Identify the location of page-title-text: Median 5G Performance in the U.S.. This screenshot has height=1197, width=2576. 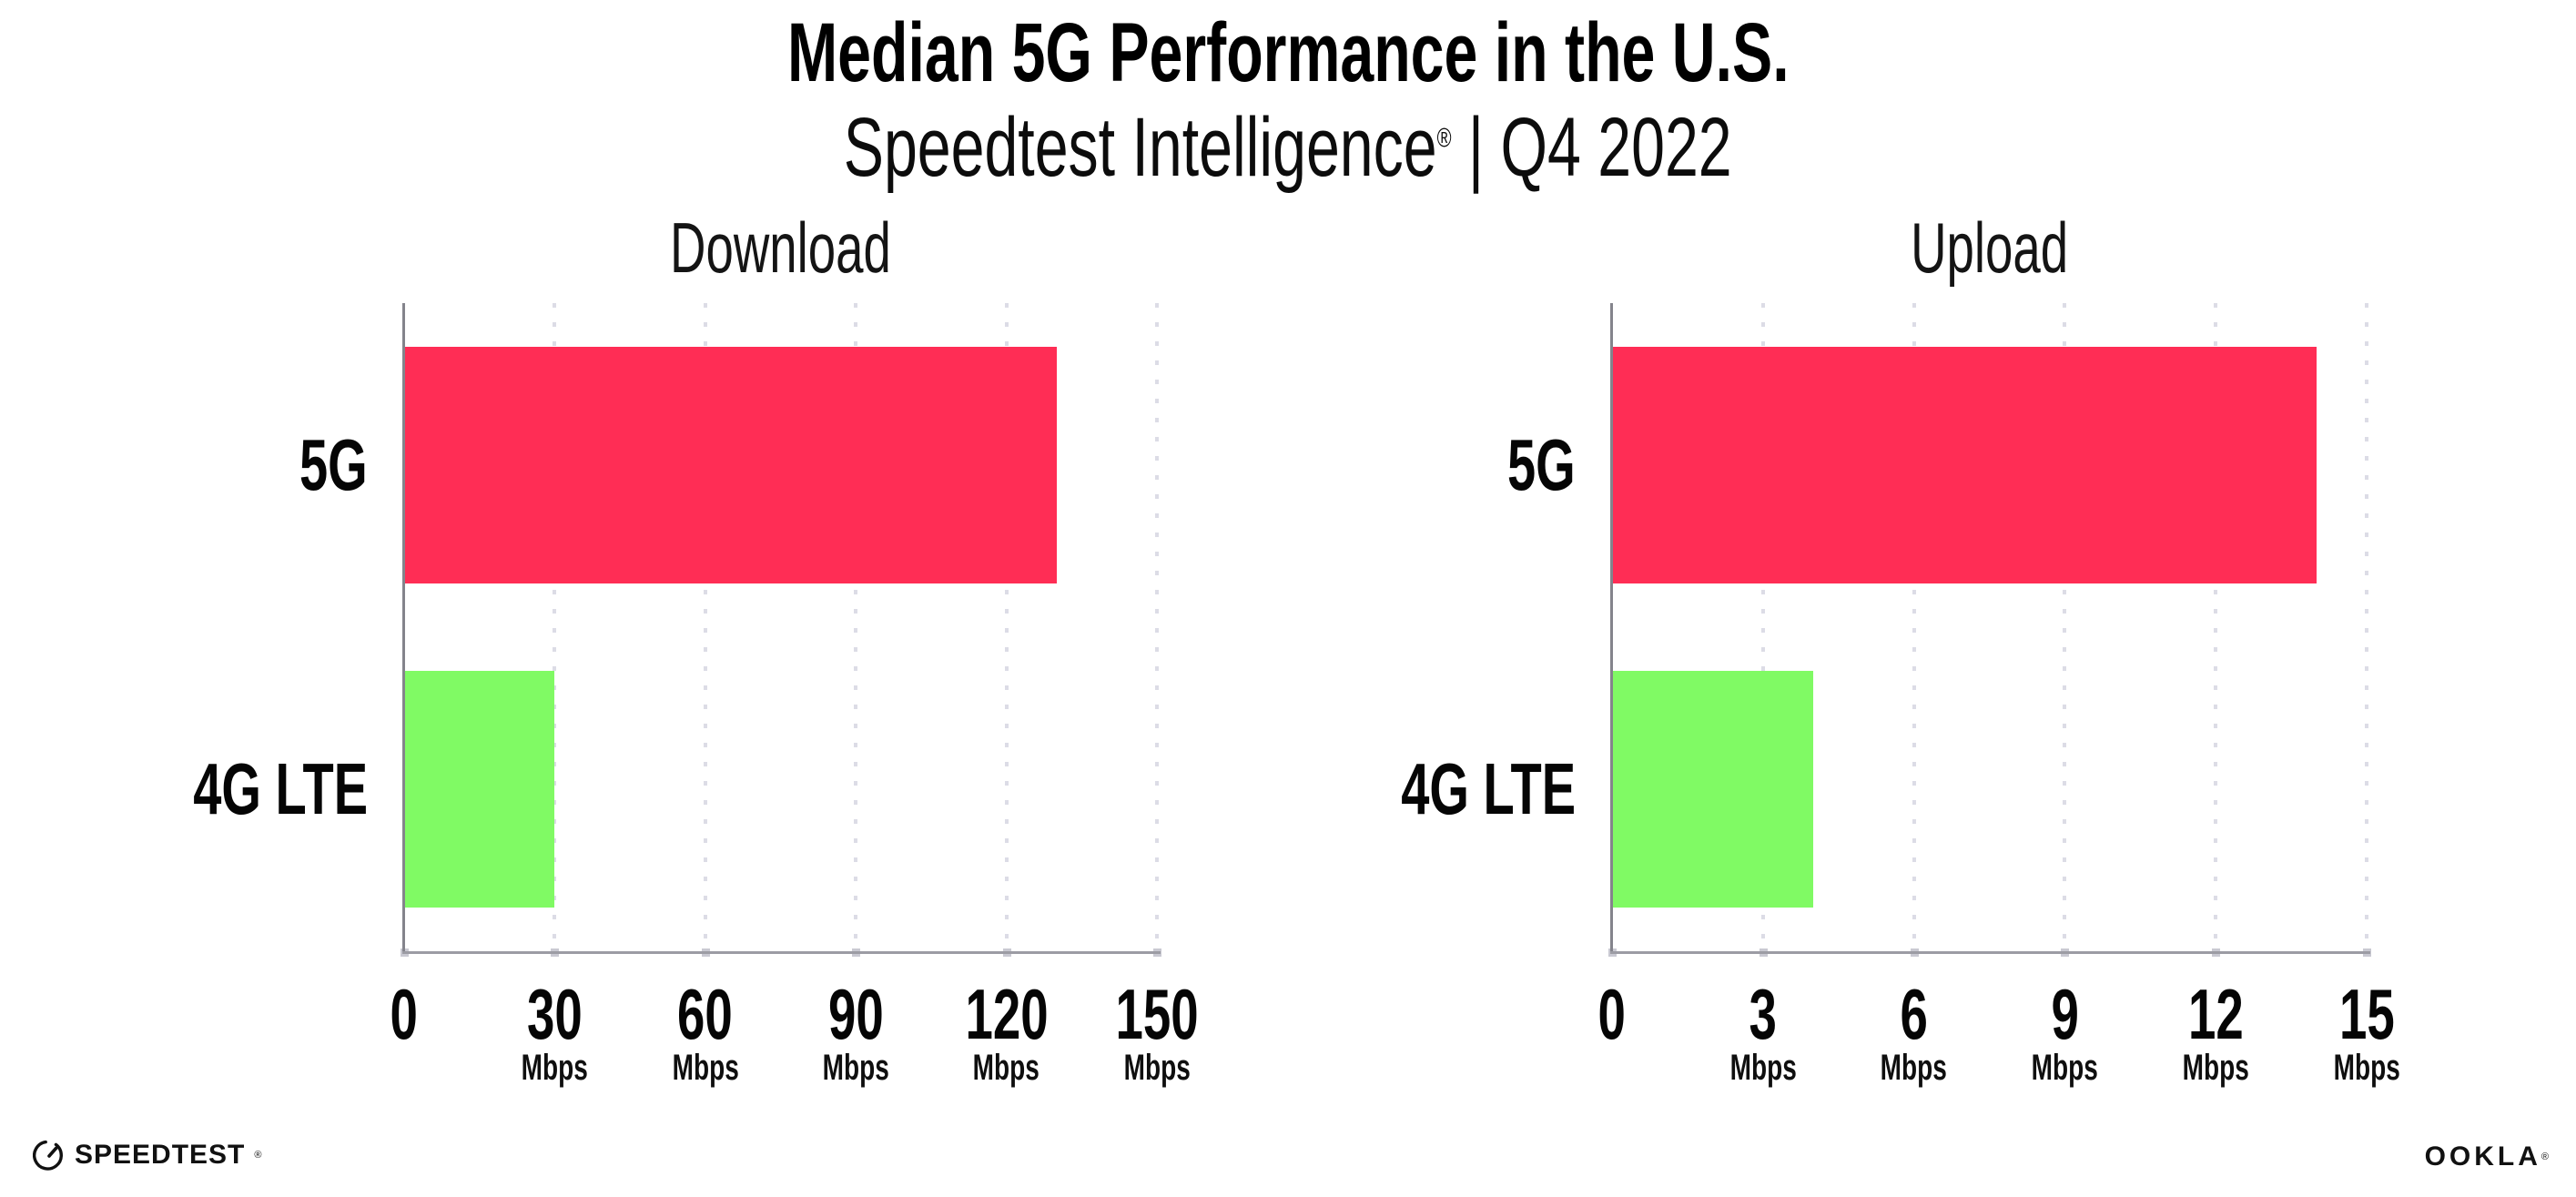
(1288, 53).